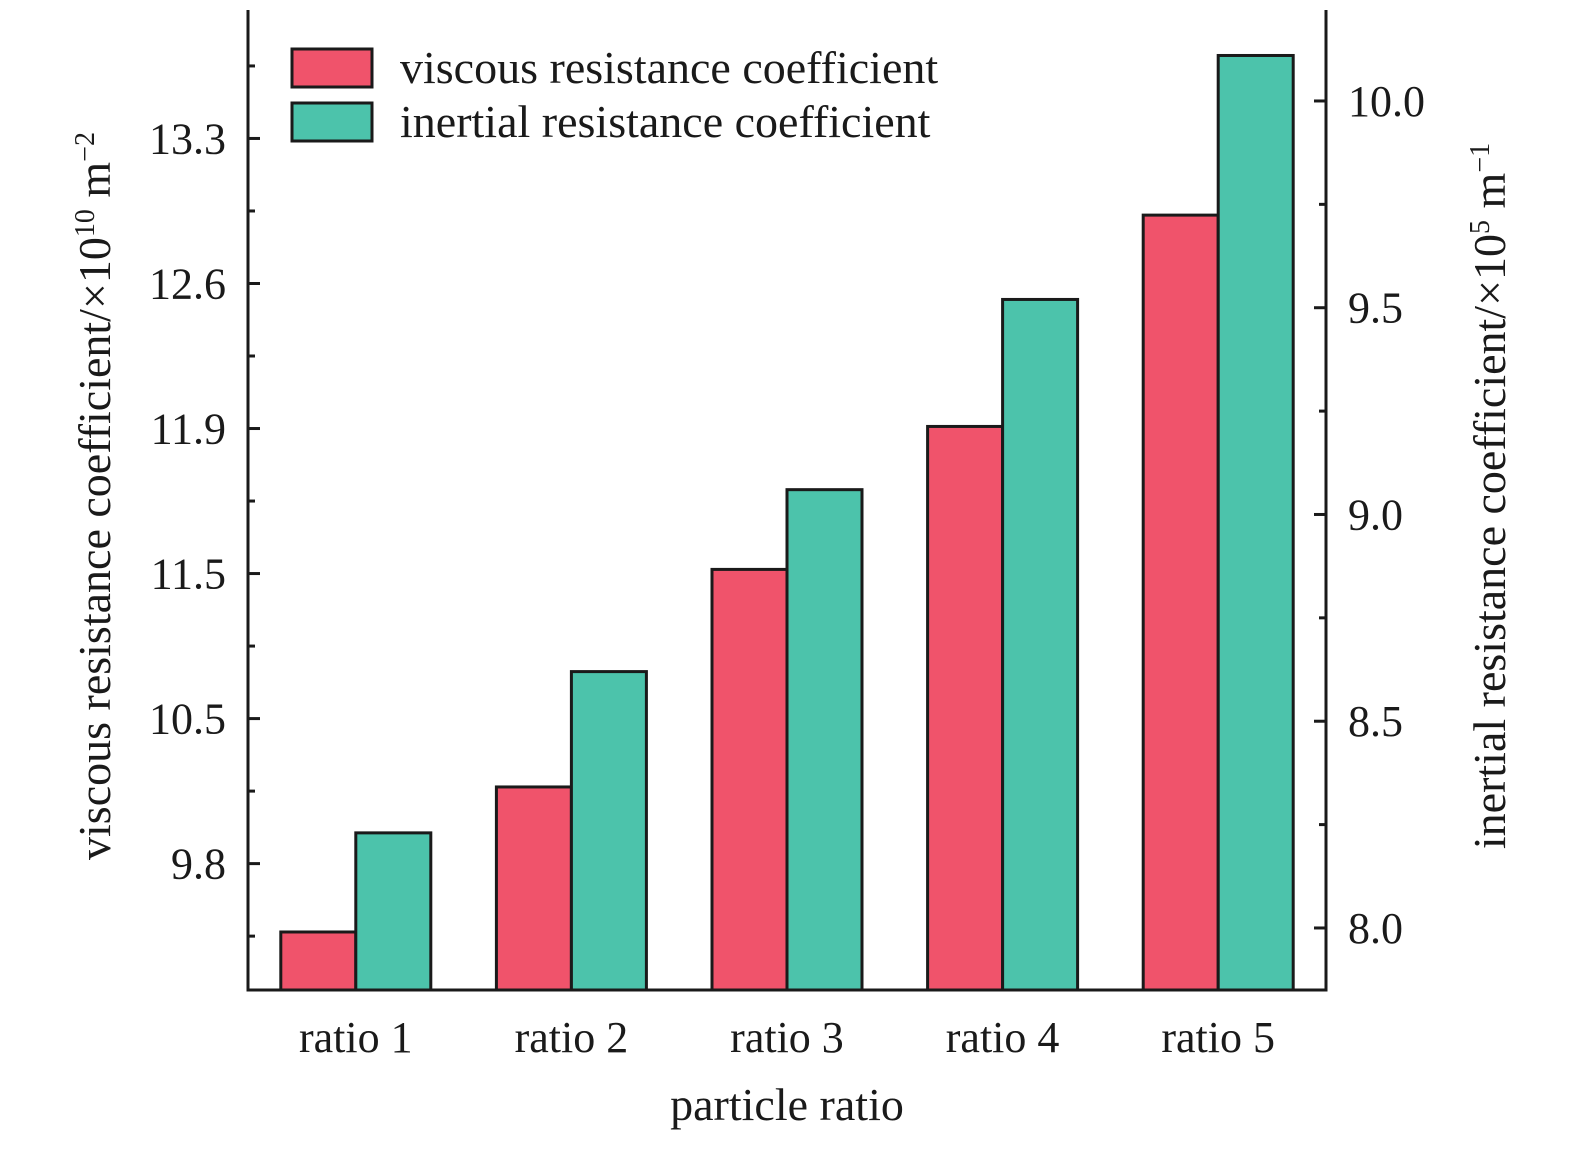 This screenshot has width=1575, height=1152. I want to click on x-tick-label: ratio 3, so click(787, 1037).